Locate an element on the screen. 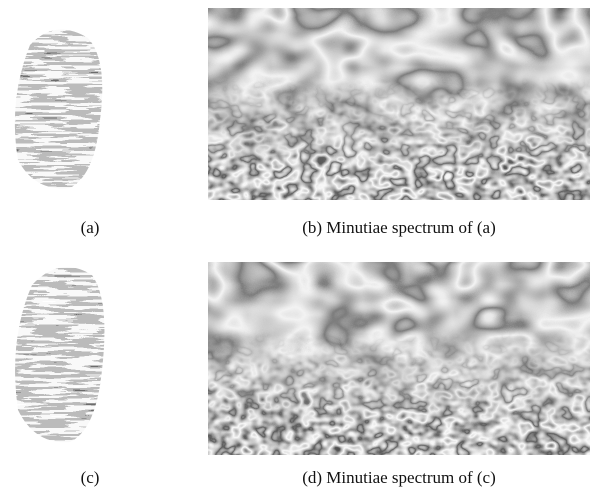  caption: (d) Minutiae spectrum of (c) is located at coordinates (399, 477).